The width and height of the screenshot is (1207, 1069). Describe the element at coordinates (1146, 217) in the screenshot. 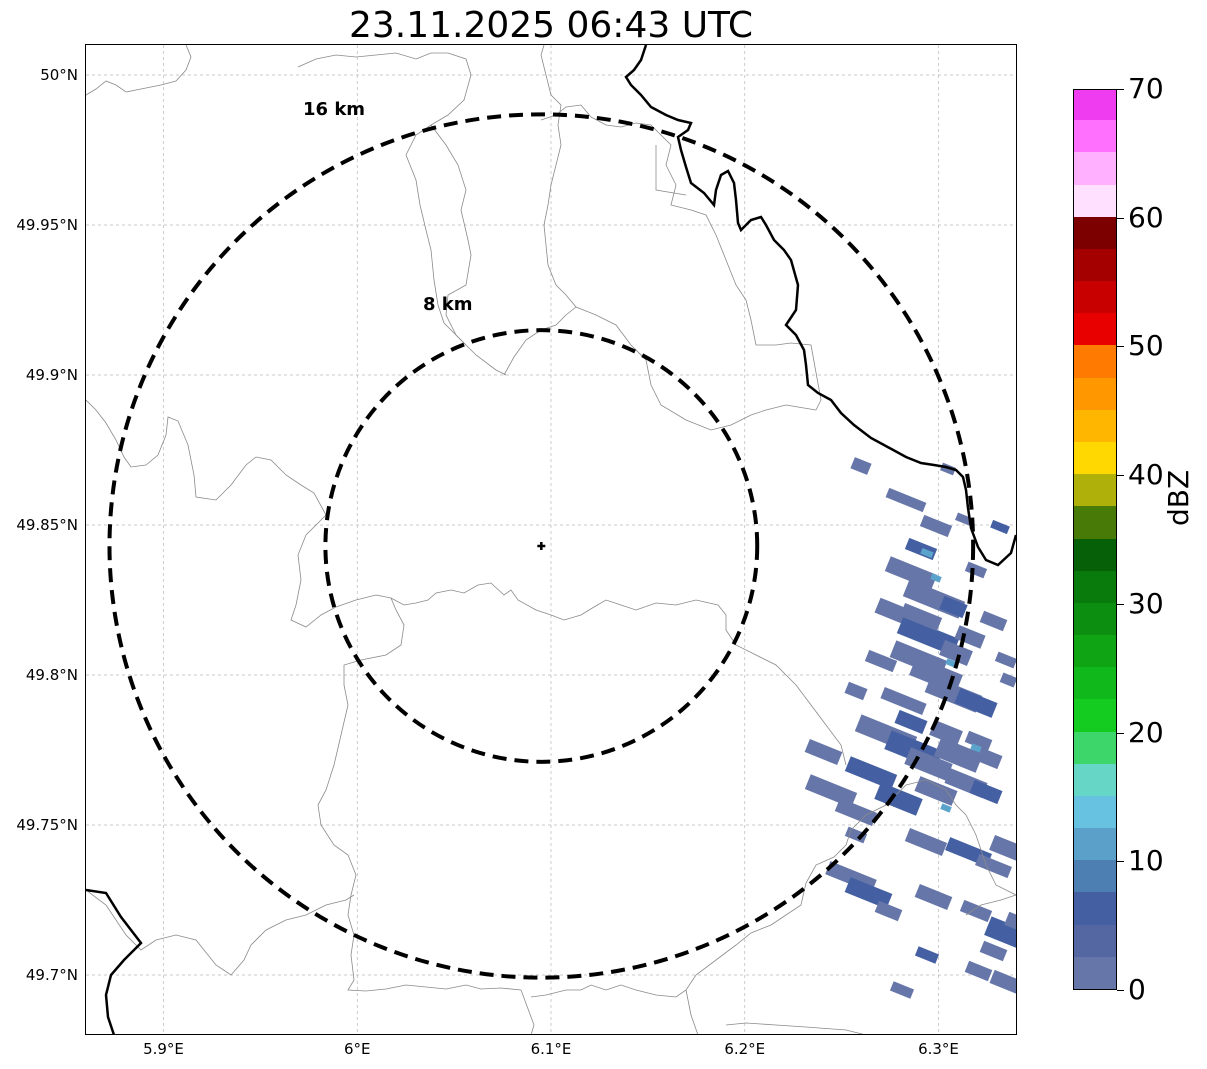

I see `colorbar-tick-label: 60` at that location.